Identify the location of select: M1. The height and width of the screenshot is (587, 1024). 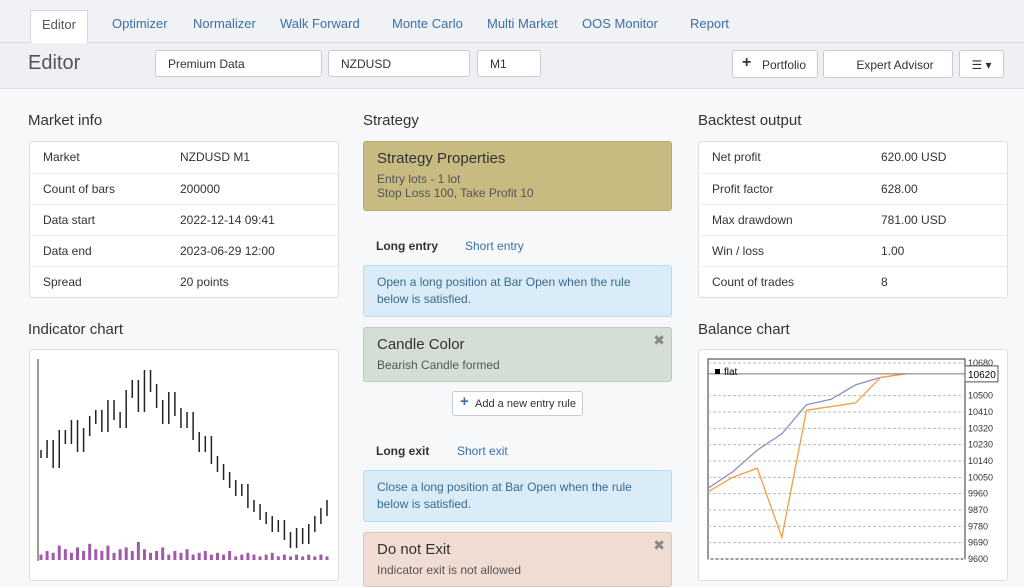
(509, 63).